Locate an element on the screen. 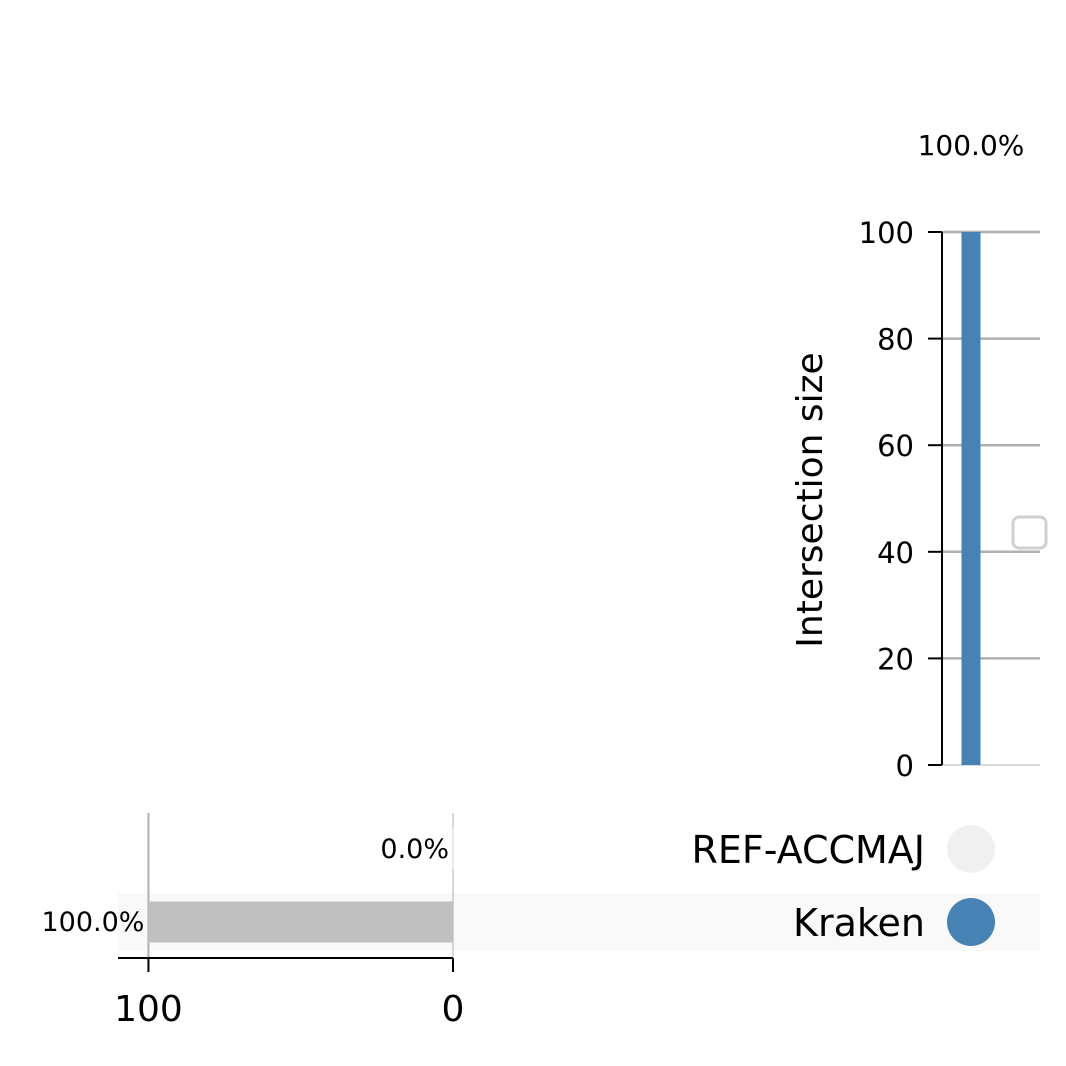 This screenshot has height=1066, width=1066. set-name-label: REF-ACCMAJ is located at coordinates (808, 850).